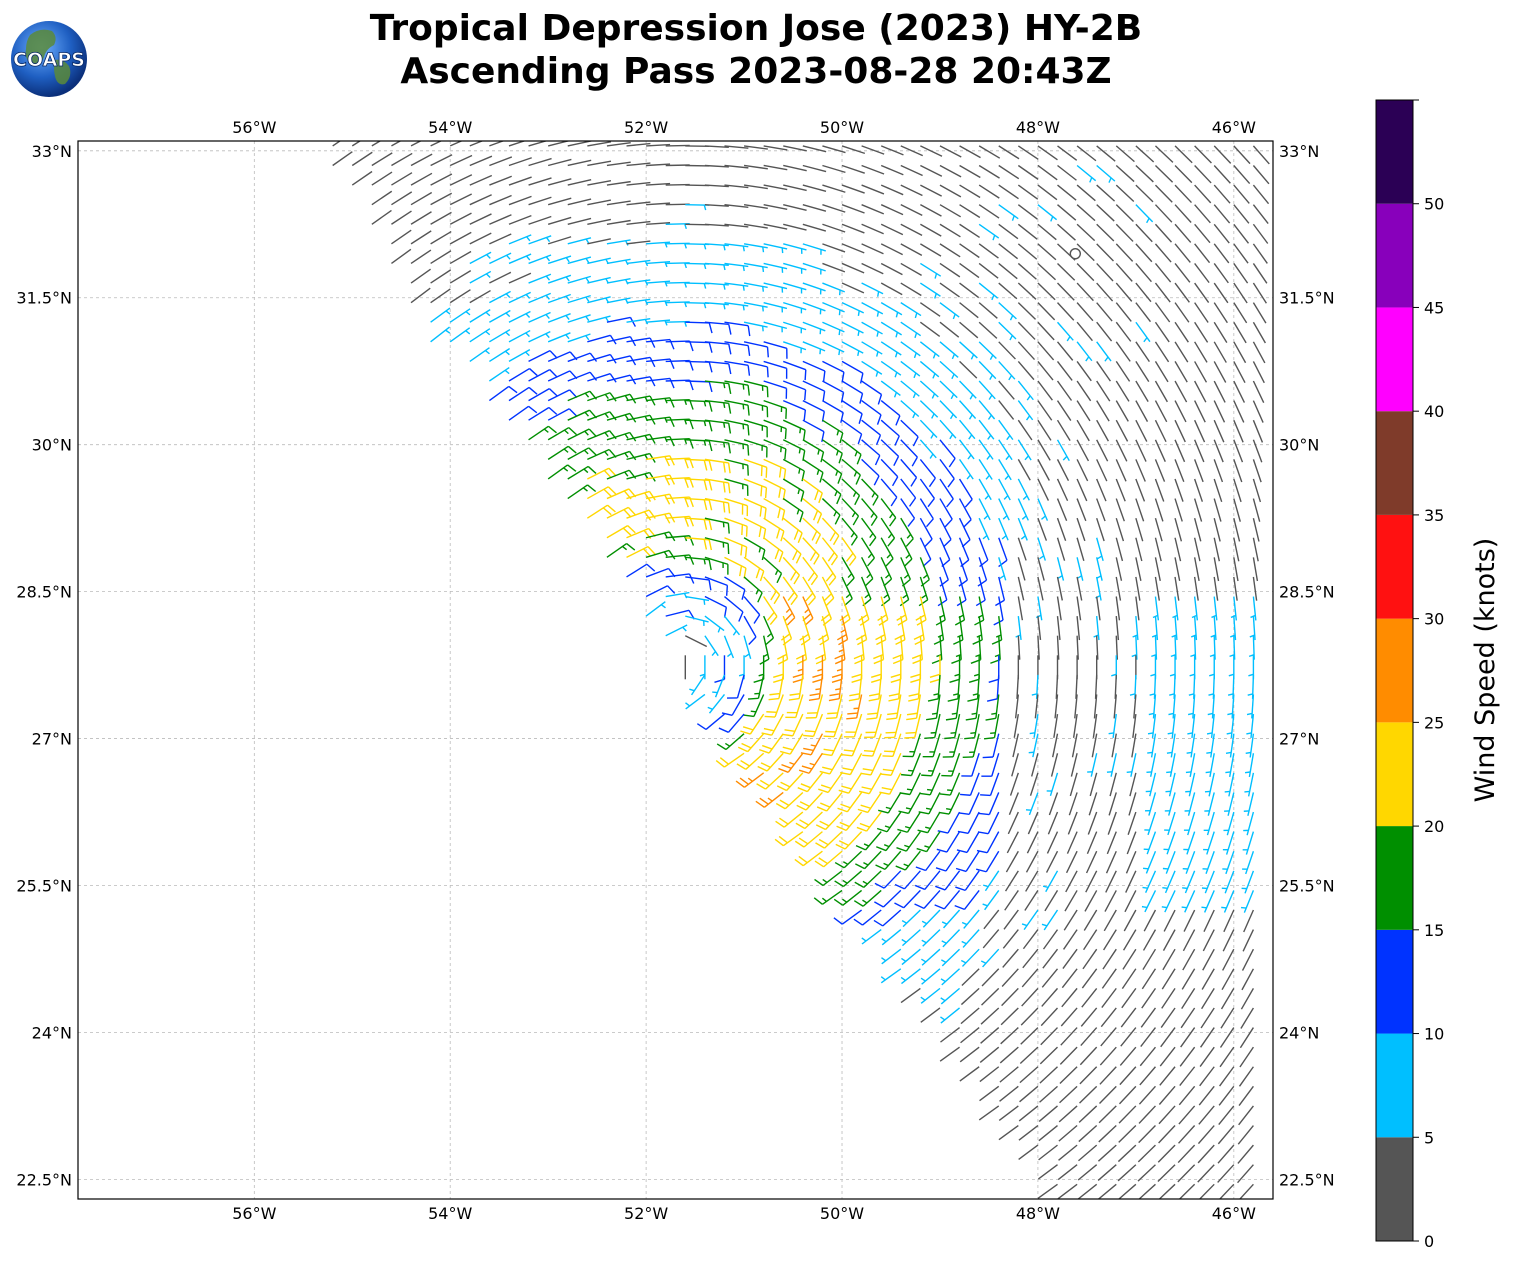  I want to click on title-line-1: Tropical Depression Jose (2023) HY-2B, so click(756, 28).